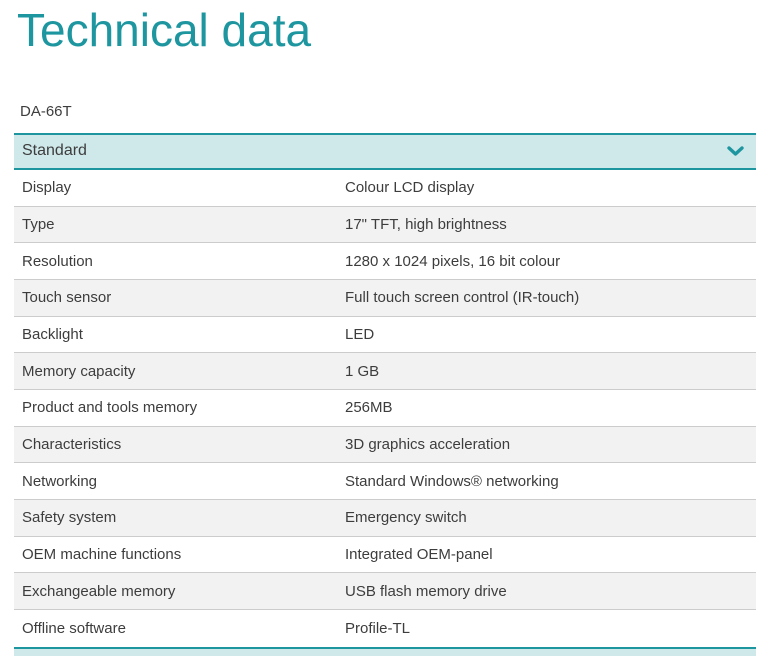 This screenshot has height=656, width=782. What do you see at coordinates (419, 555) in the screenshot?
I see `row-value: Integrated OEM-panel` at bounding box center [419, 555].